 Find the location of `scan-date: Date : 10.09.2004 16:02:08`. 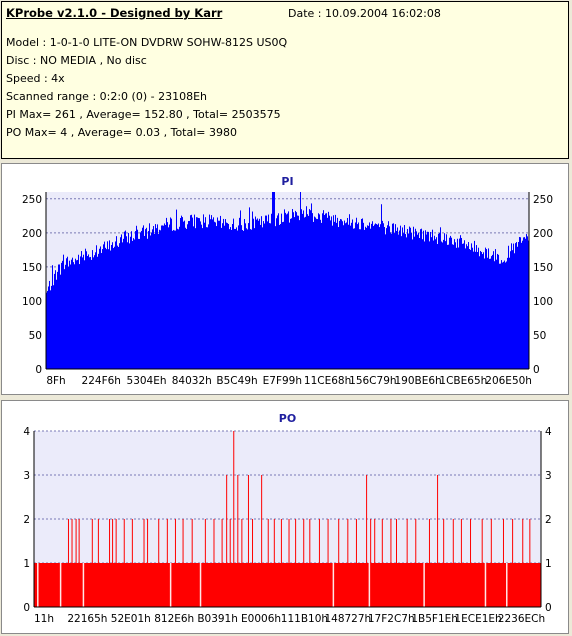

scan-date: Date : 10.09.2004 16:02:08 is located at coordinates (364, 13).